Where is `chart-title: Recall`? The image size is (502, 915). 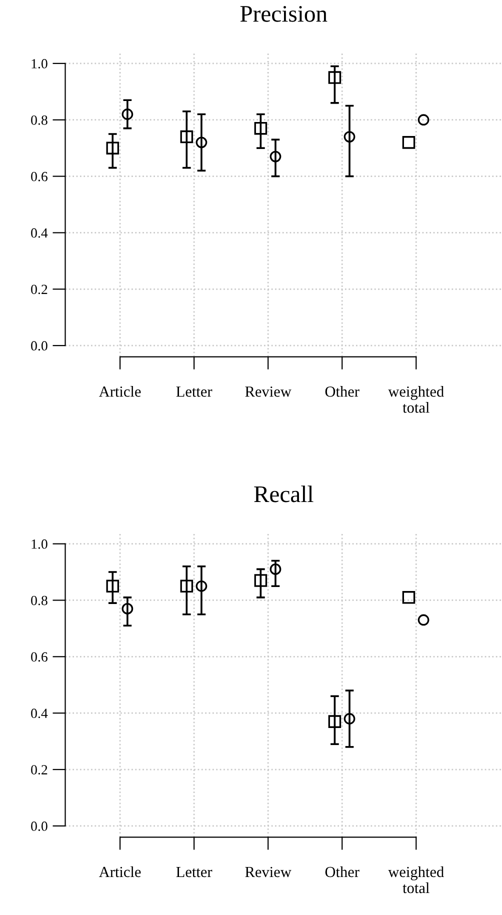
chart-title: Recall is located at coordinates (284, 494).